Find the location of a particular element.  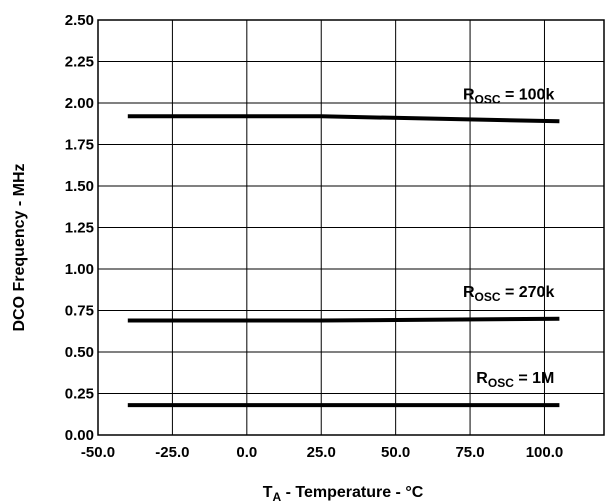

y-tick-label: 1.25 is located at coordinates (79, 228).